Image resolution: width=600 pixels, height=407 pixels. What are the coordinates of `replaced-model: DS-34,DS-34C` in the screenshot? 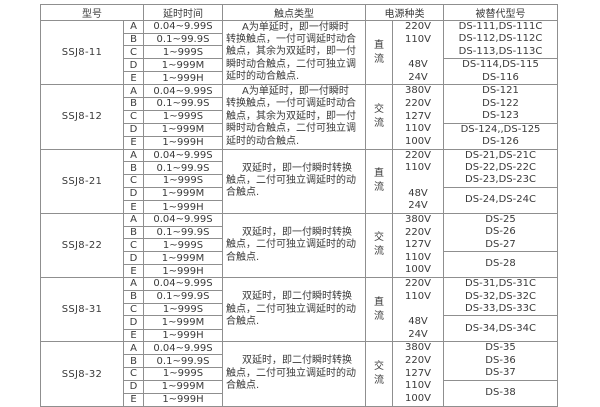 It's located at (500, 328).